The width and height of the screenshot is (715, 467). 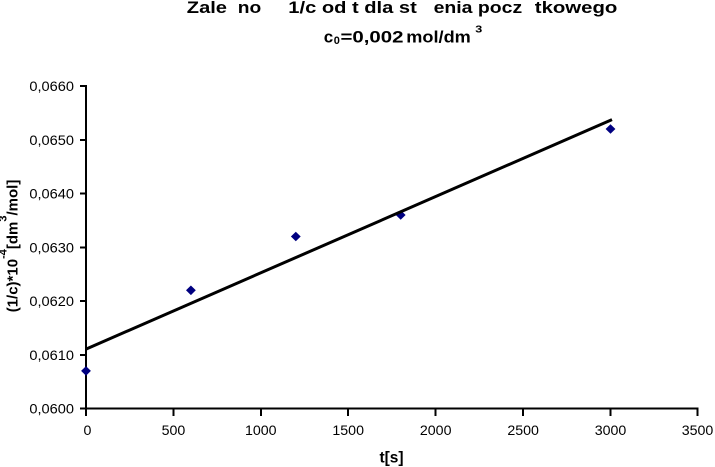 I want to click on svg-text: tkowego, so click(x=576, y=8).